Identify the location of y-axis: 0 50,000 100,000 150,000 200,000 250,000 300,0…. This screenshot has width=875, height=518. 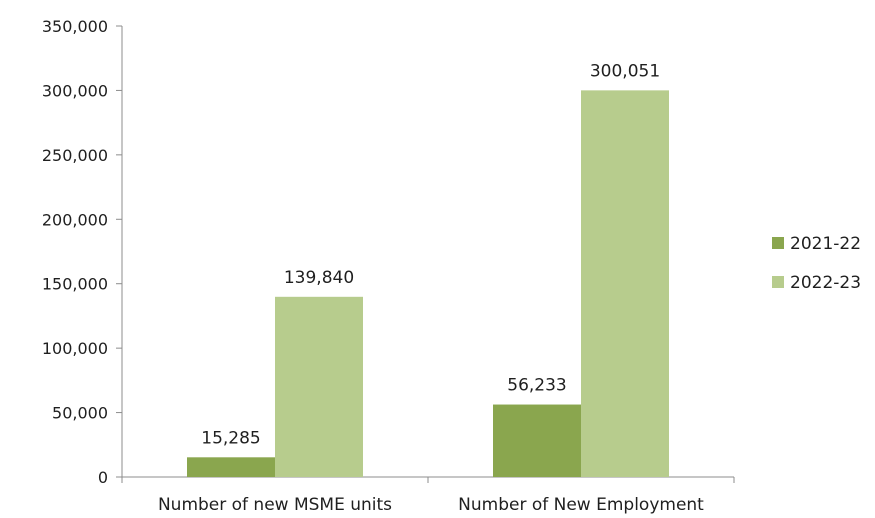
(82, 252).